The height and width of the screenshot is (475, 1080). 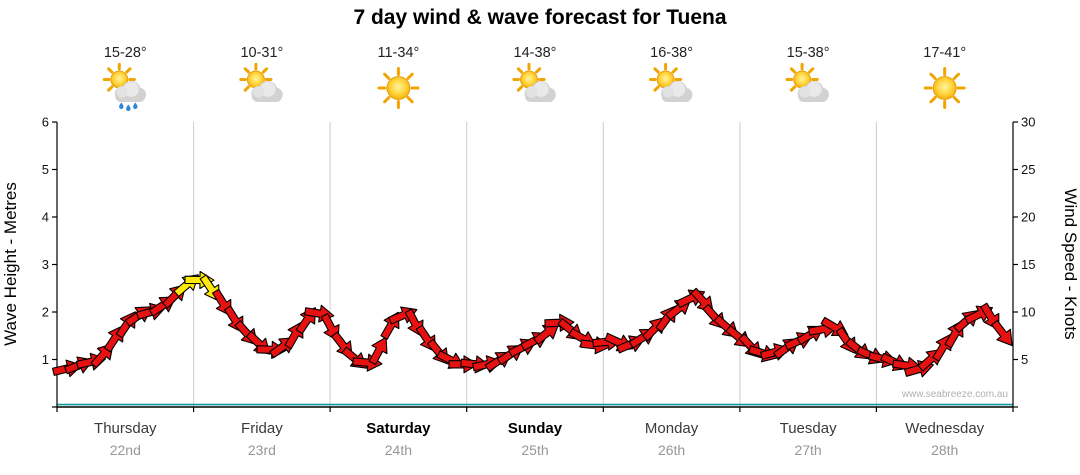 I want to click on day-temperature-range: 15-38°, so click(x=808, y=53).